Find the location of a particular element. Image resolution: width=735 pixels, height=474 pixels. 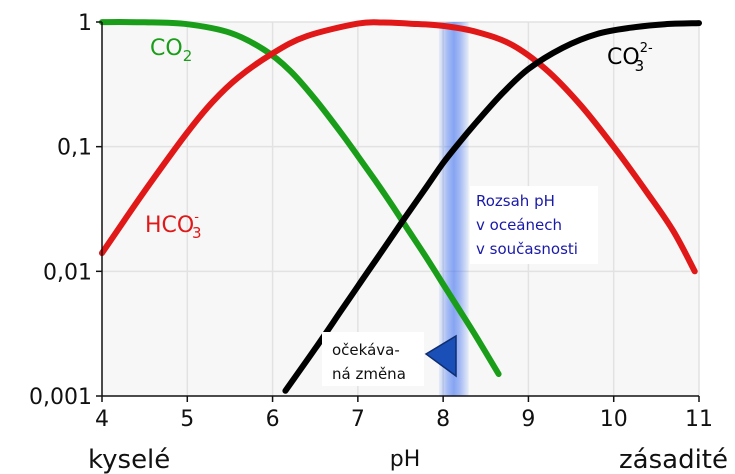

ocean-note-line-1: Rozsah pH is located at coordinates (515, 201).